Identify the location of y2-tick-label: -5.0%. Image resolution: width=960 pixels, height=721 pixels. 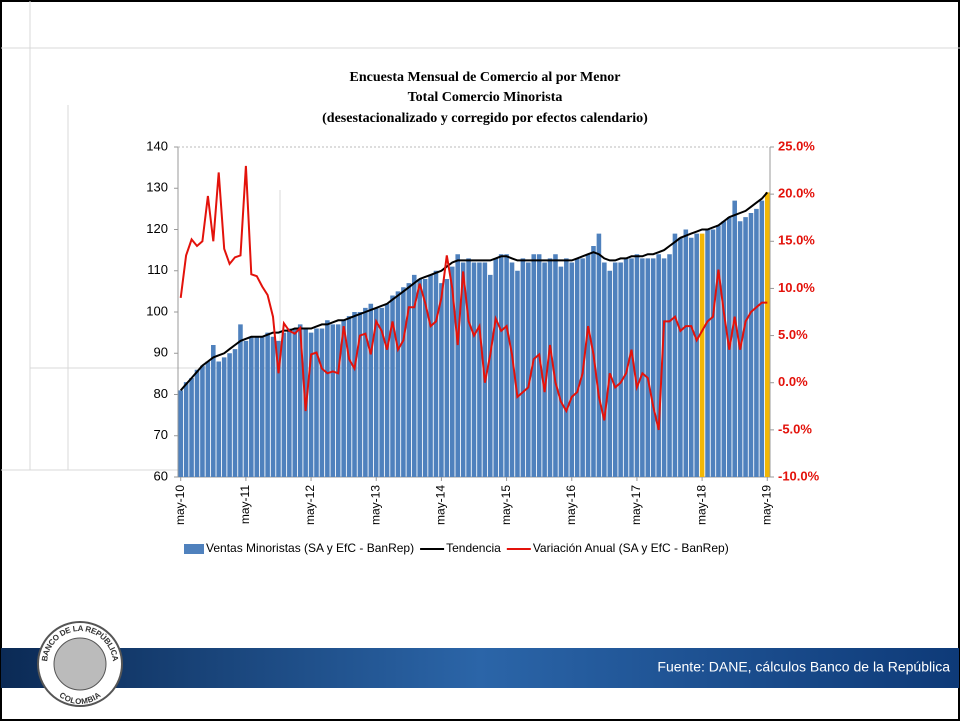
(795, 428).